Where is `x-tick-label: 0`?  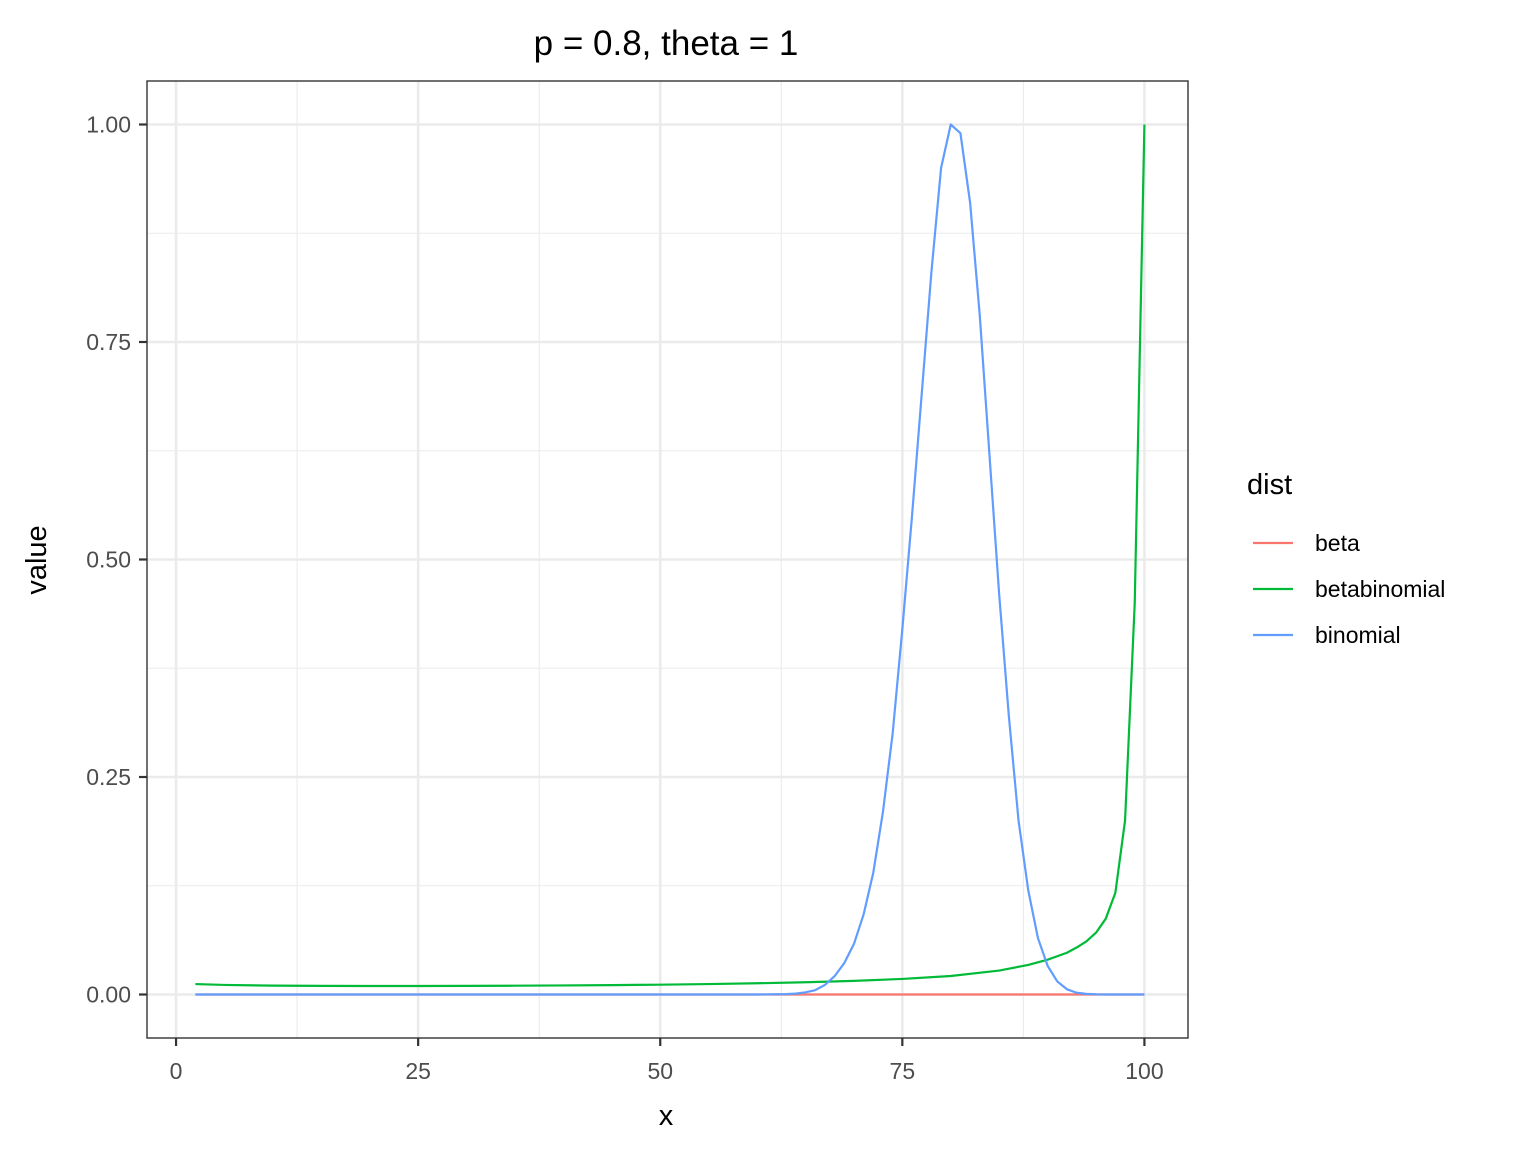
x-tick-label: 0 is located at coordinates (176, 1071).